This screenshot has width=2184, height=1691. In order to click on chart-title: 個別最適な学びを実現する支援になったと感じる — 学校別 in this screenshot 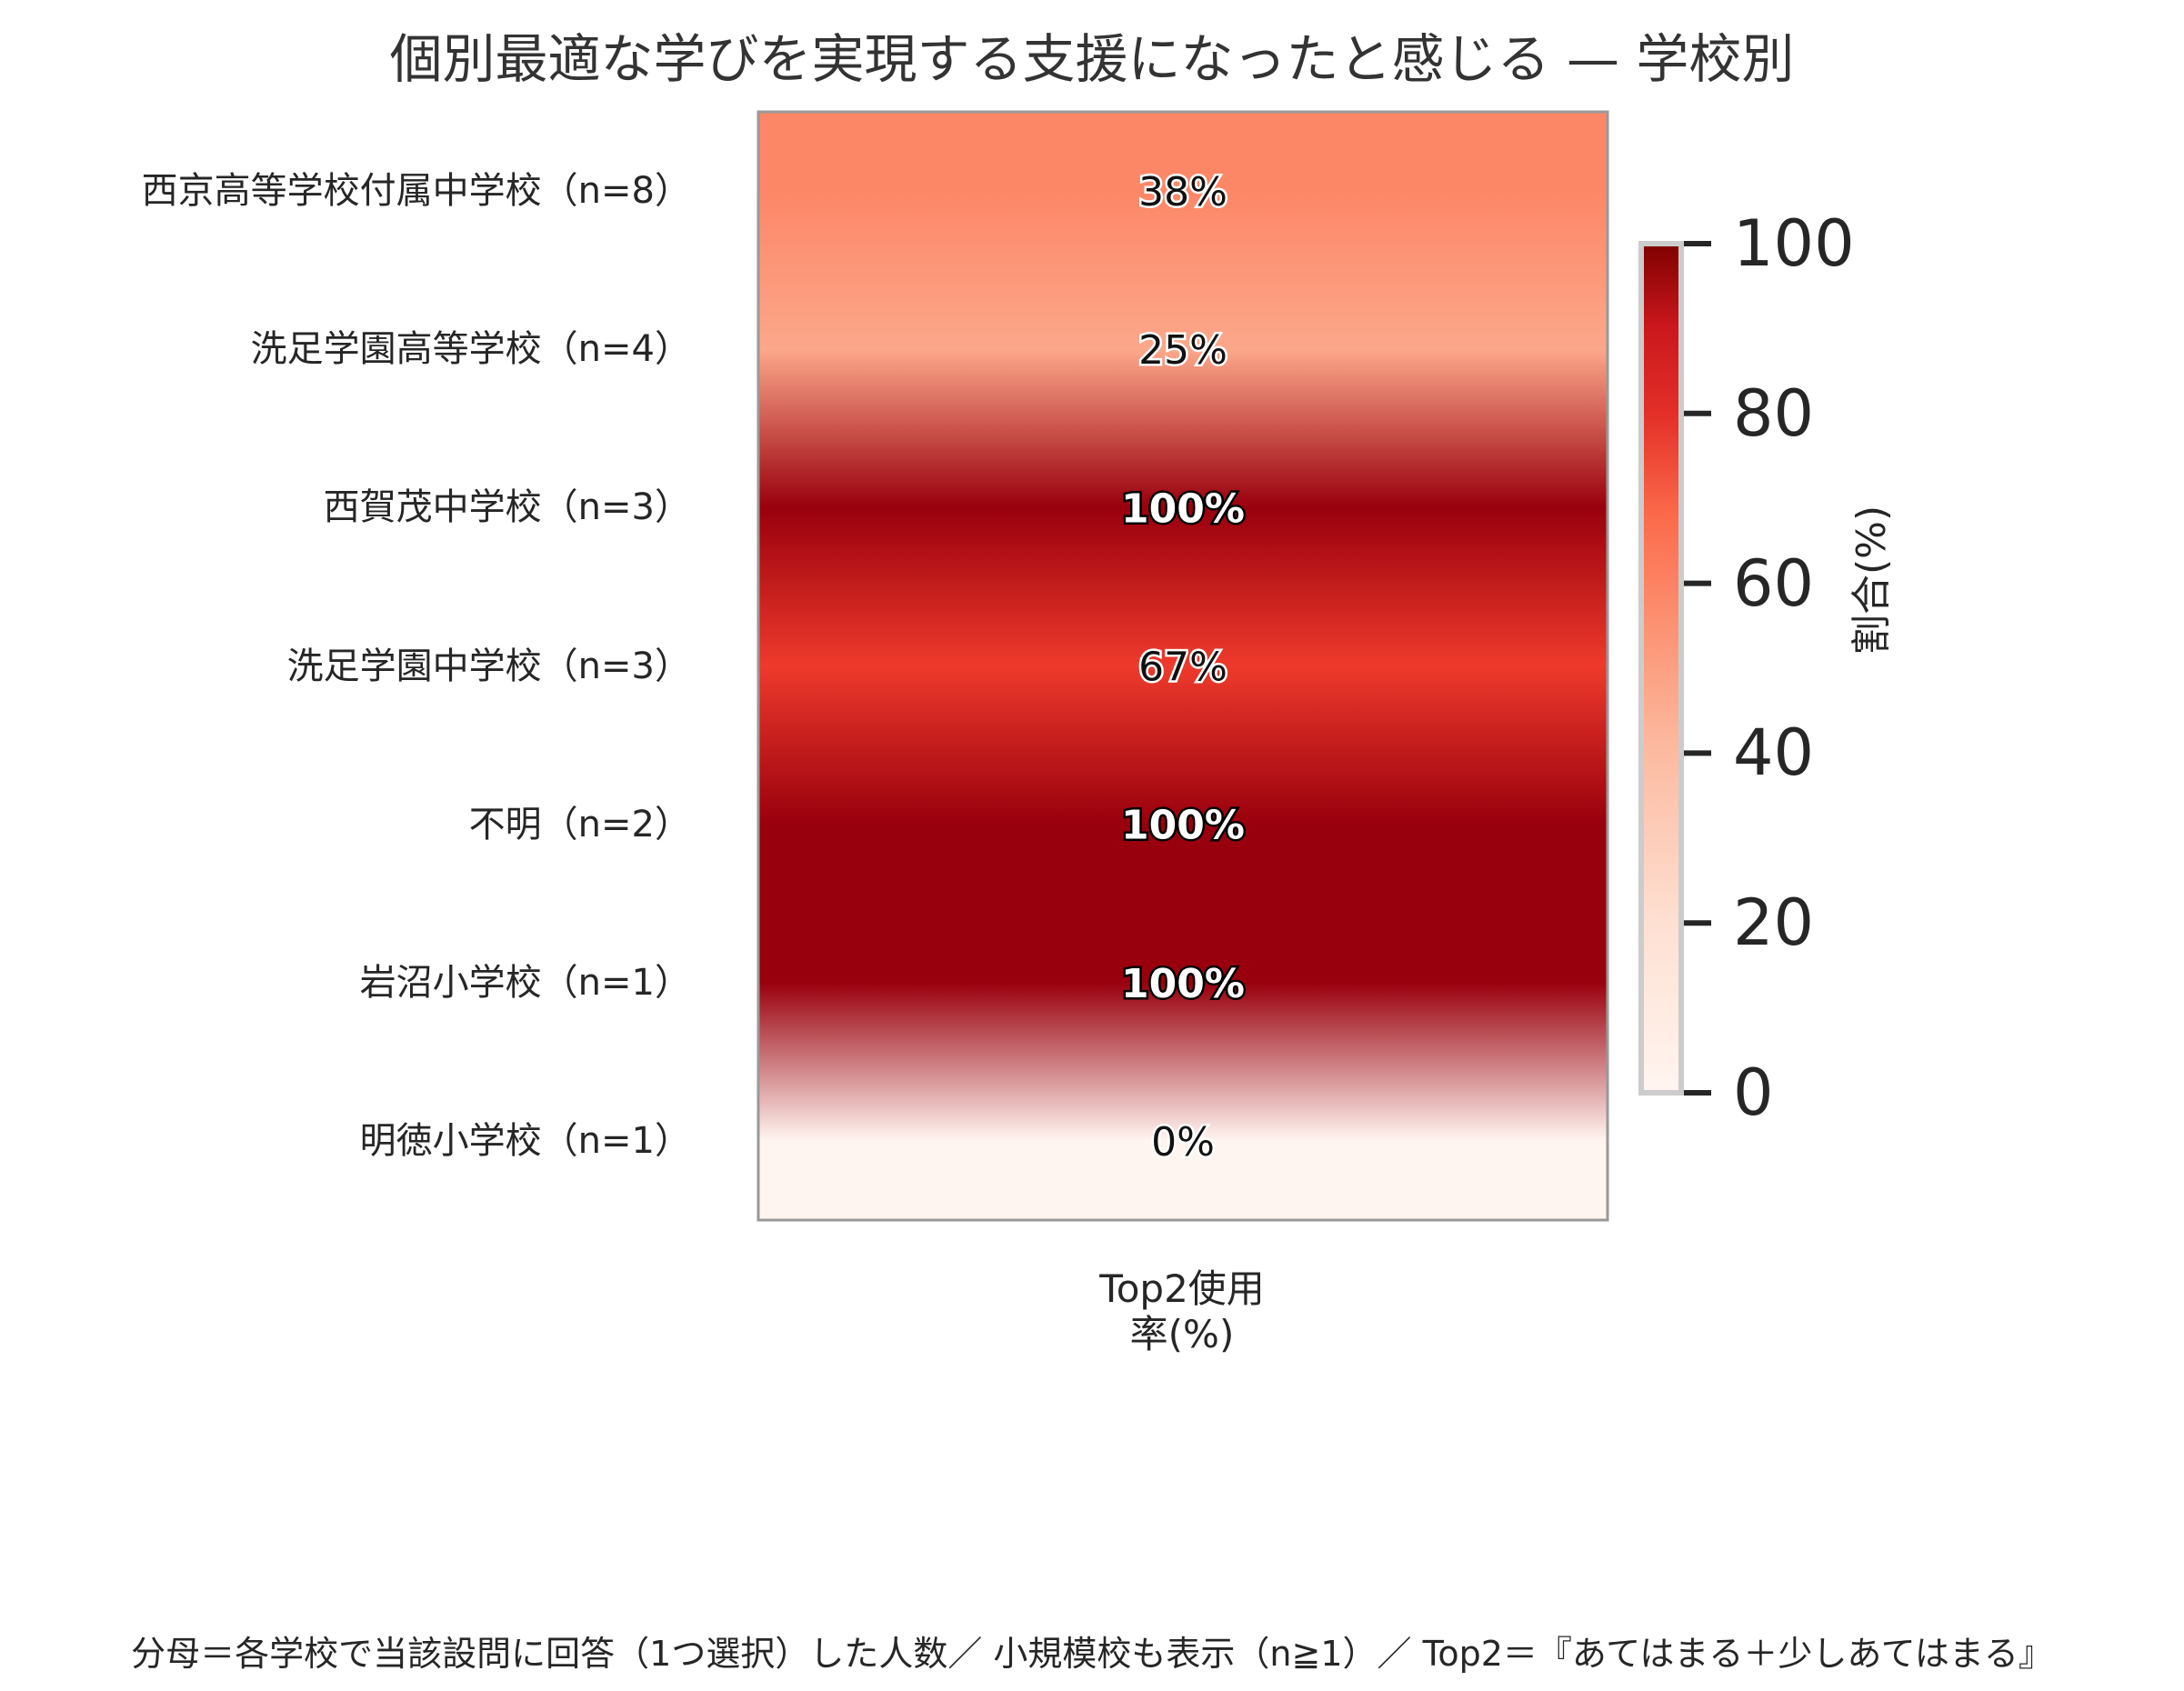, I will do `click(1092, 59)`.